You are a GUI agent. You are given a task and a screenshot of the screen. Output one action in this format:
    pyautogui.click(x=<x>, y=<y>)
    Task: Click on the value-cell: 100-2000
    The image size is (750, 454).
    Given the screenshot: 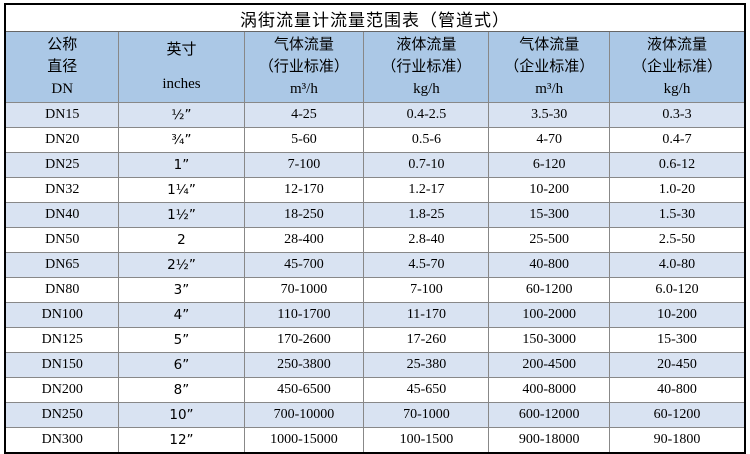 What is the action you would take?
    pyautogui.click(x=549, y=315)
    